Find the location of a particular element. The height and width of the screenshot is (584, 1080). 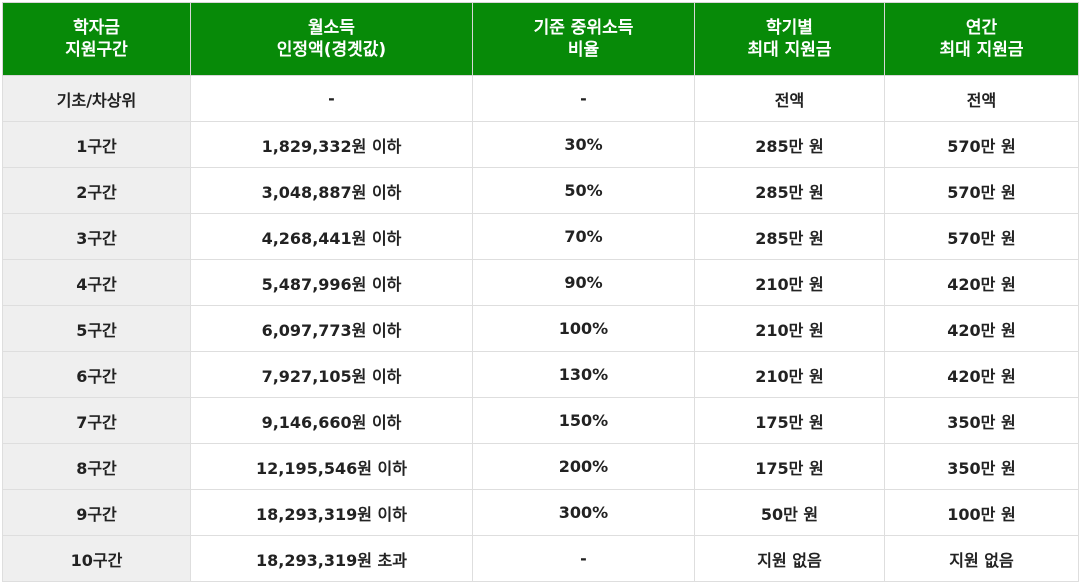

header-annual-max: 연간 최대 지원금 is located at coordinates (981, 39).